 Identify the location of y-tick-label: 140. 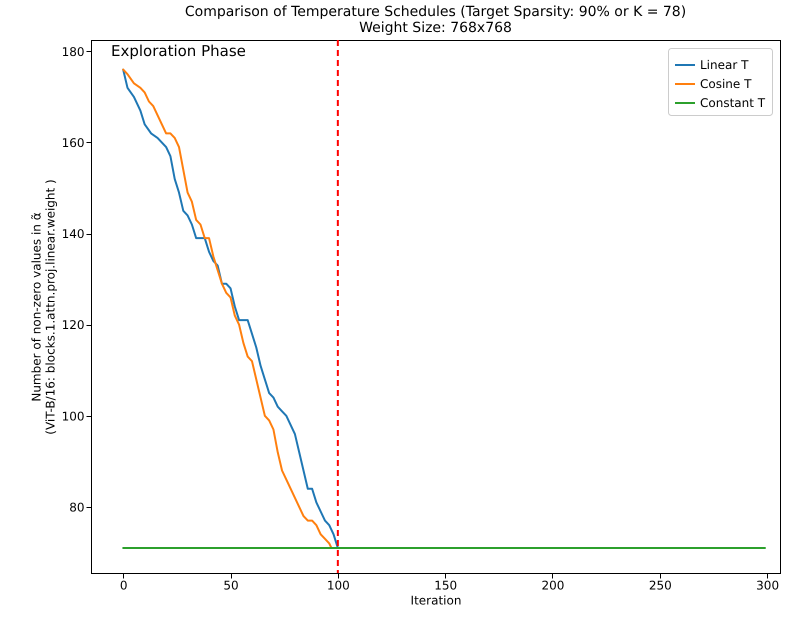
(73, 234).